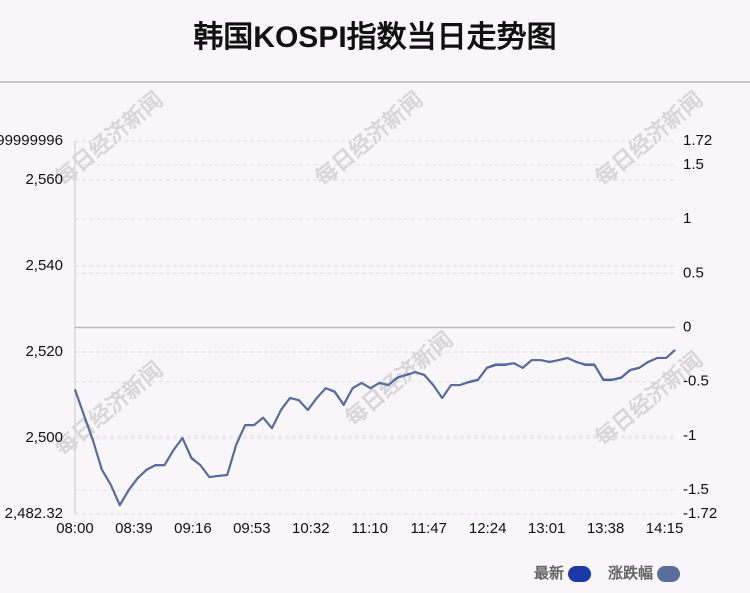  I want to click on y-tick-label: 2,560, so click(44, 179).